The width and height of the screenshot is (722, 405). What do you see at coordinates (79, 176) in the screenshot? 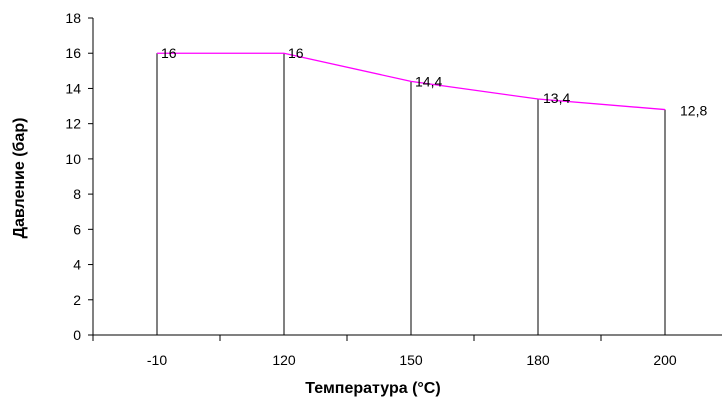
I see `y-axis: 0 2 4 6 8 10 12 14 16 18` at bounding box center [79, 176].